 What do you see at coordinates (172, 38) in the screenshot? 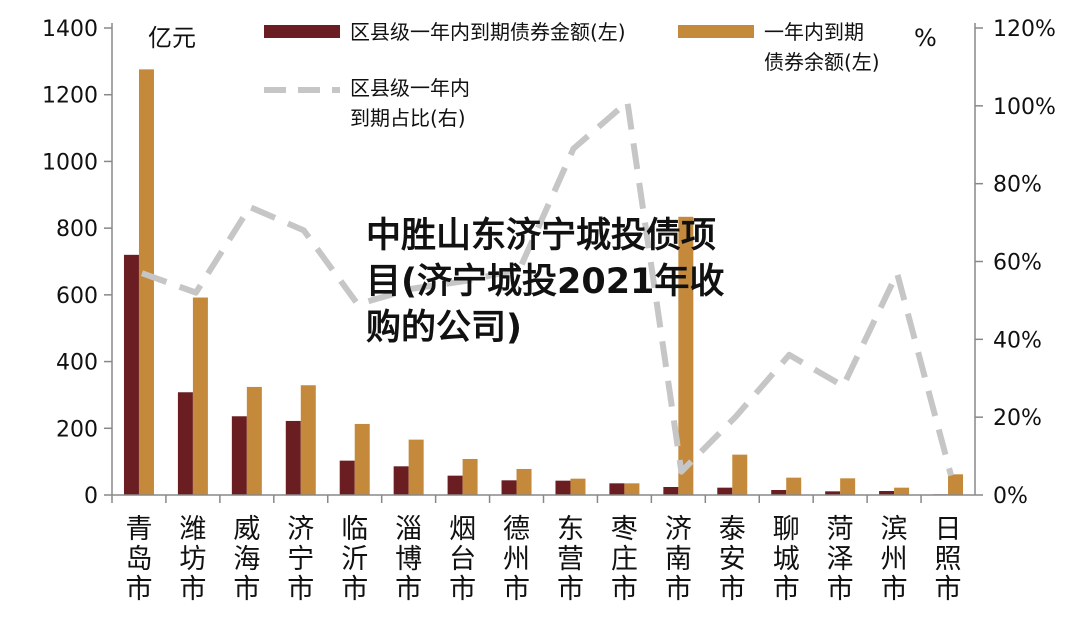
I see `left-unit-label: 亿元` at bounding box center [172, 38].